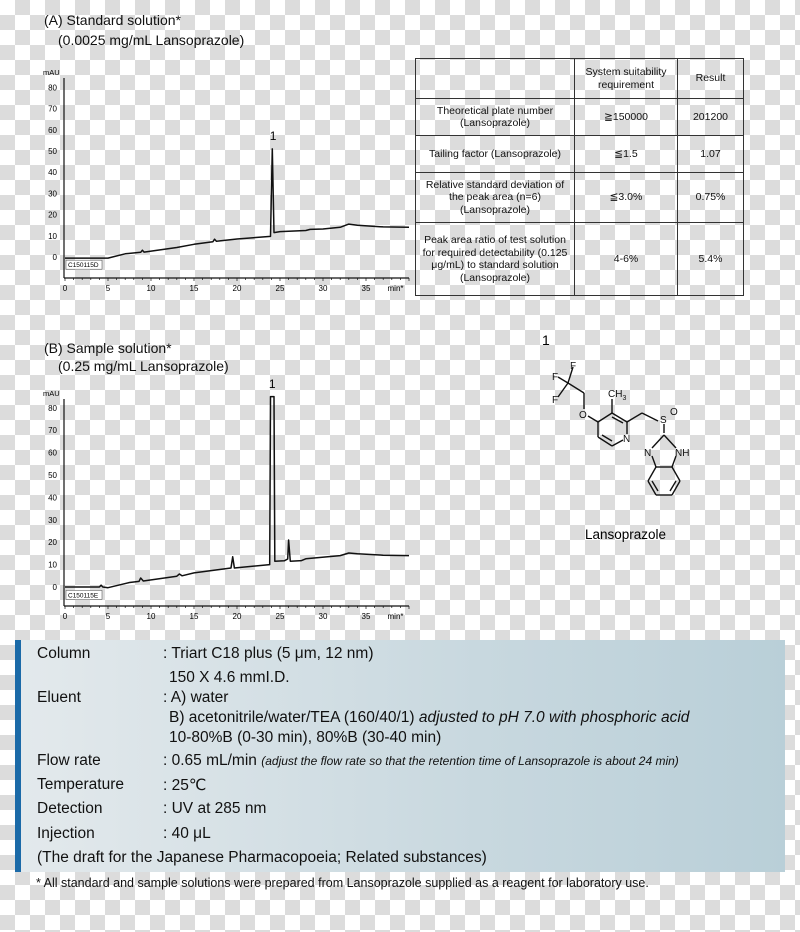 This screenshot has height=932, width=800. What do you see at coordinates (626, 259) in the screenshot?
I see `table-cell: 4-6%` at bounding box center [626, 259].